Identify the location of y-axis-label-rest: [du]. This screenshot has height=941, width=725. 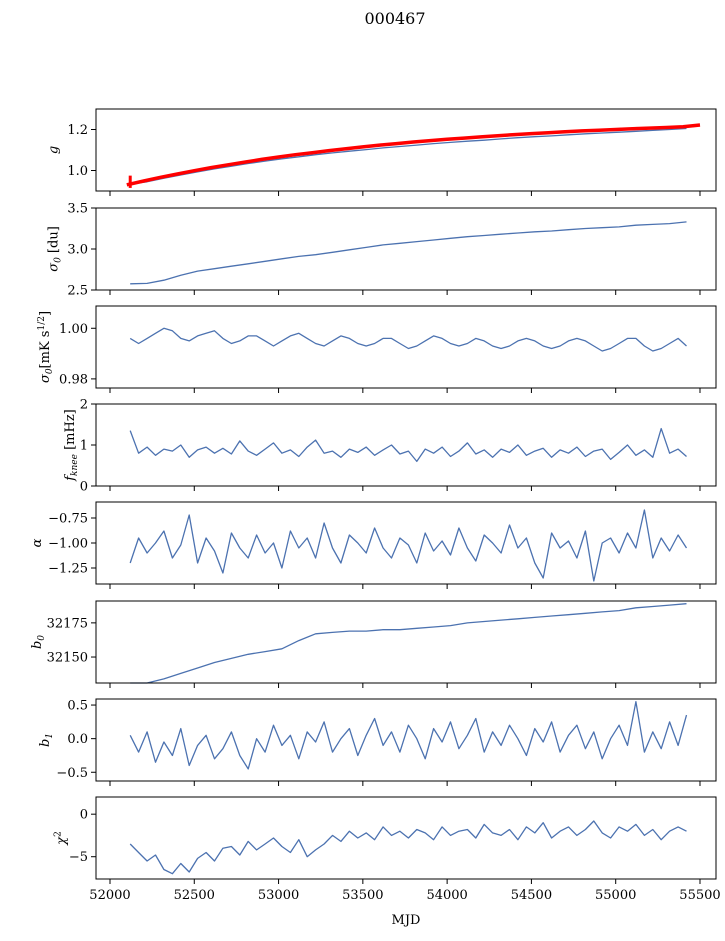
(53, 241).